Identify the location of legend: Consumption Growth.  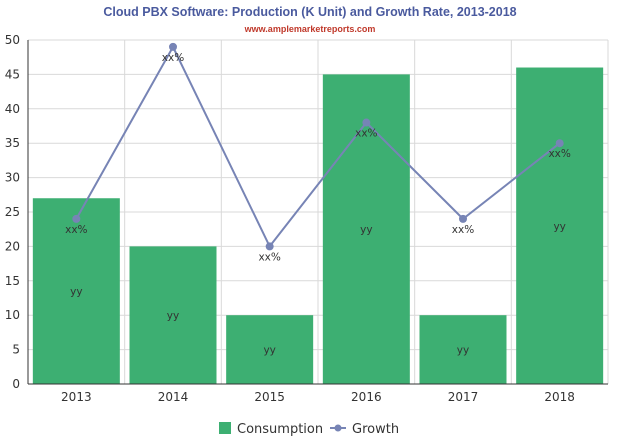
(309, 429).